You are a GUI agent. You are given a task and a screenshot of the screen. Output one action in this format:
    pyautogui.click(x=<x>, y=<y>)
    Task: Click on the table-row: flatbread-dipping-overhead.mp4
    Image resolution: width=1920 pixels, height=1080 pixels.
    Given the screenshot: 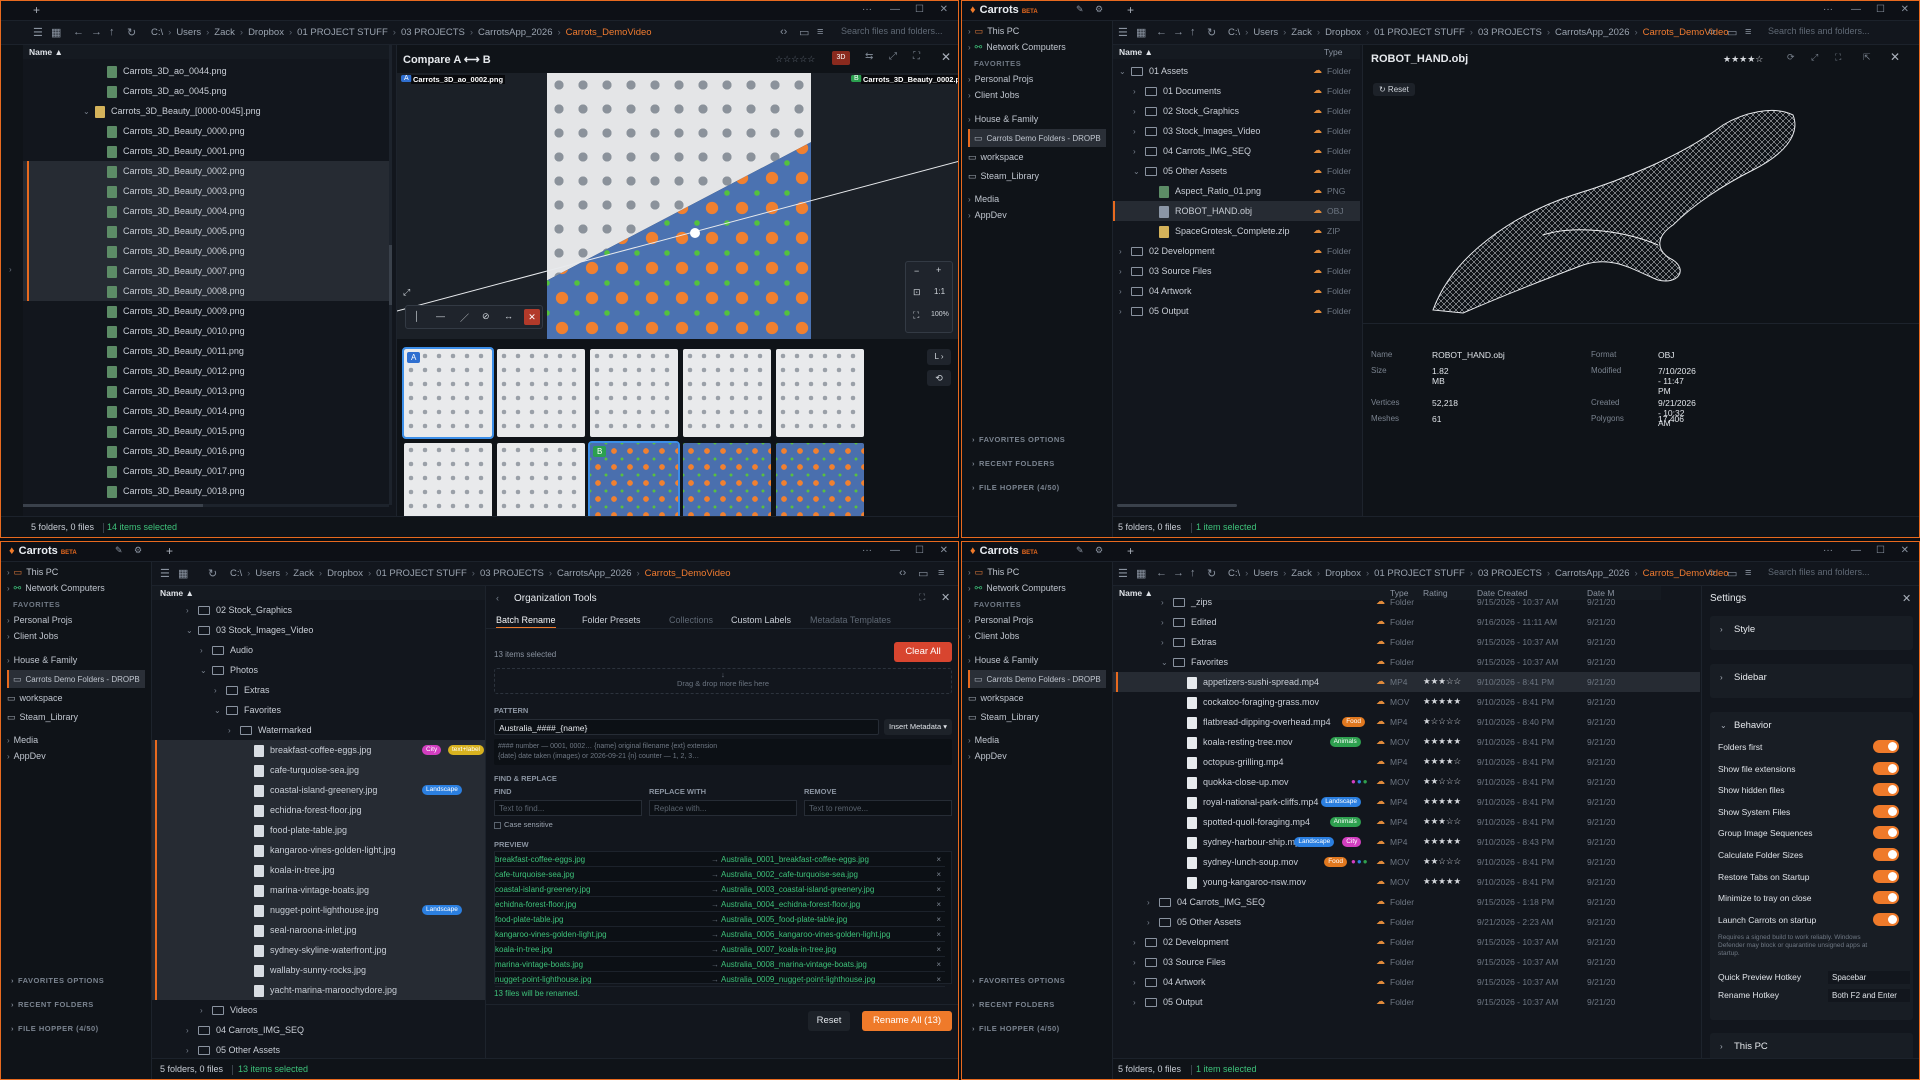 What is the action you would take?
    pyautogui.click(x=1406, y=722)
    